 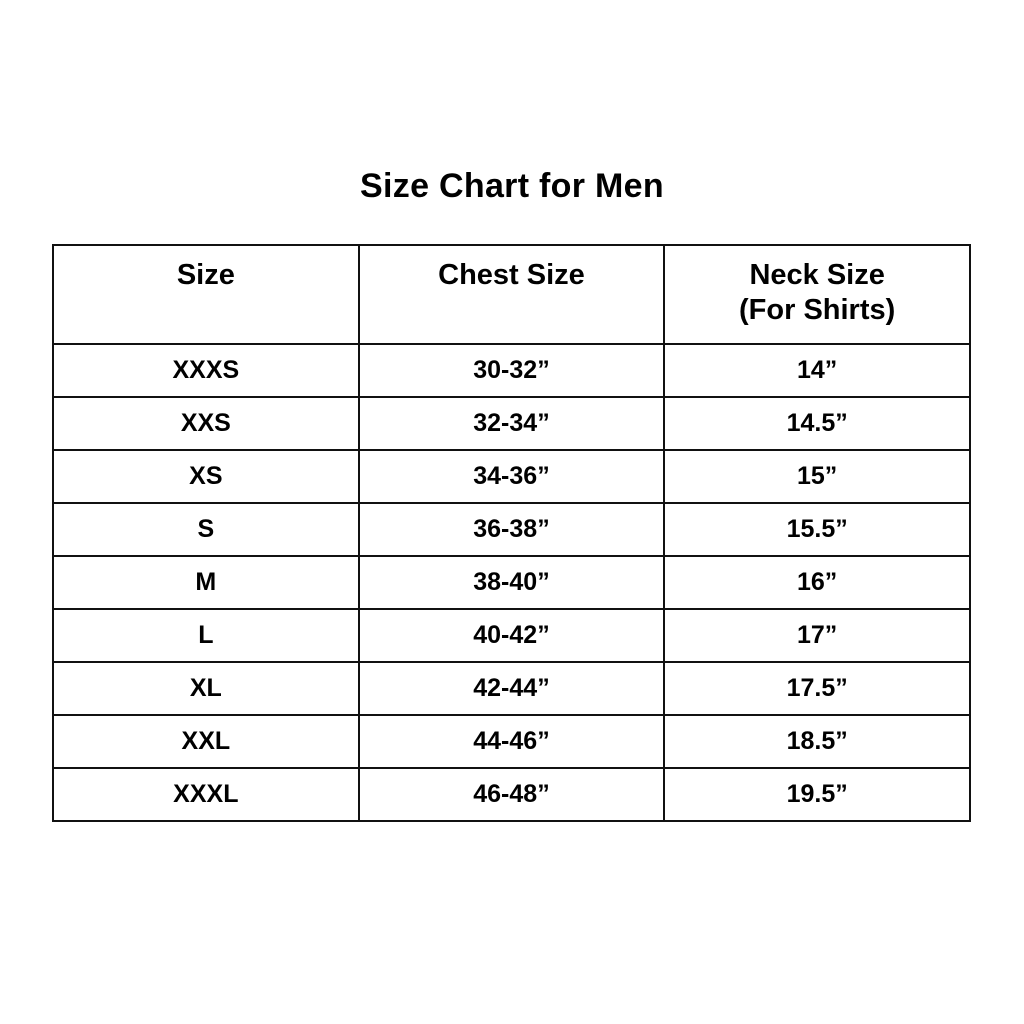 I want to click on table-row: XS 34-36” 15”, so click(x=511, y=476).